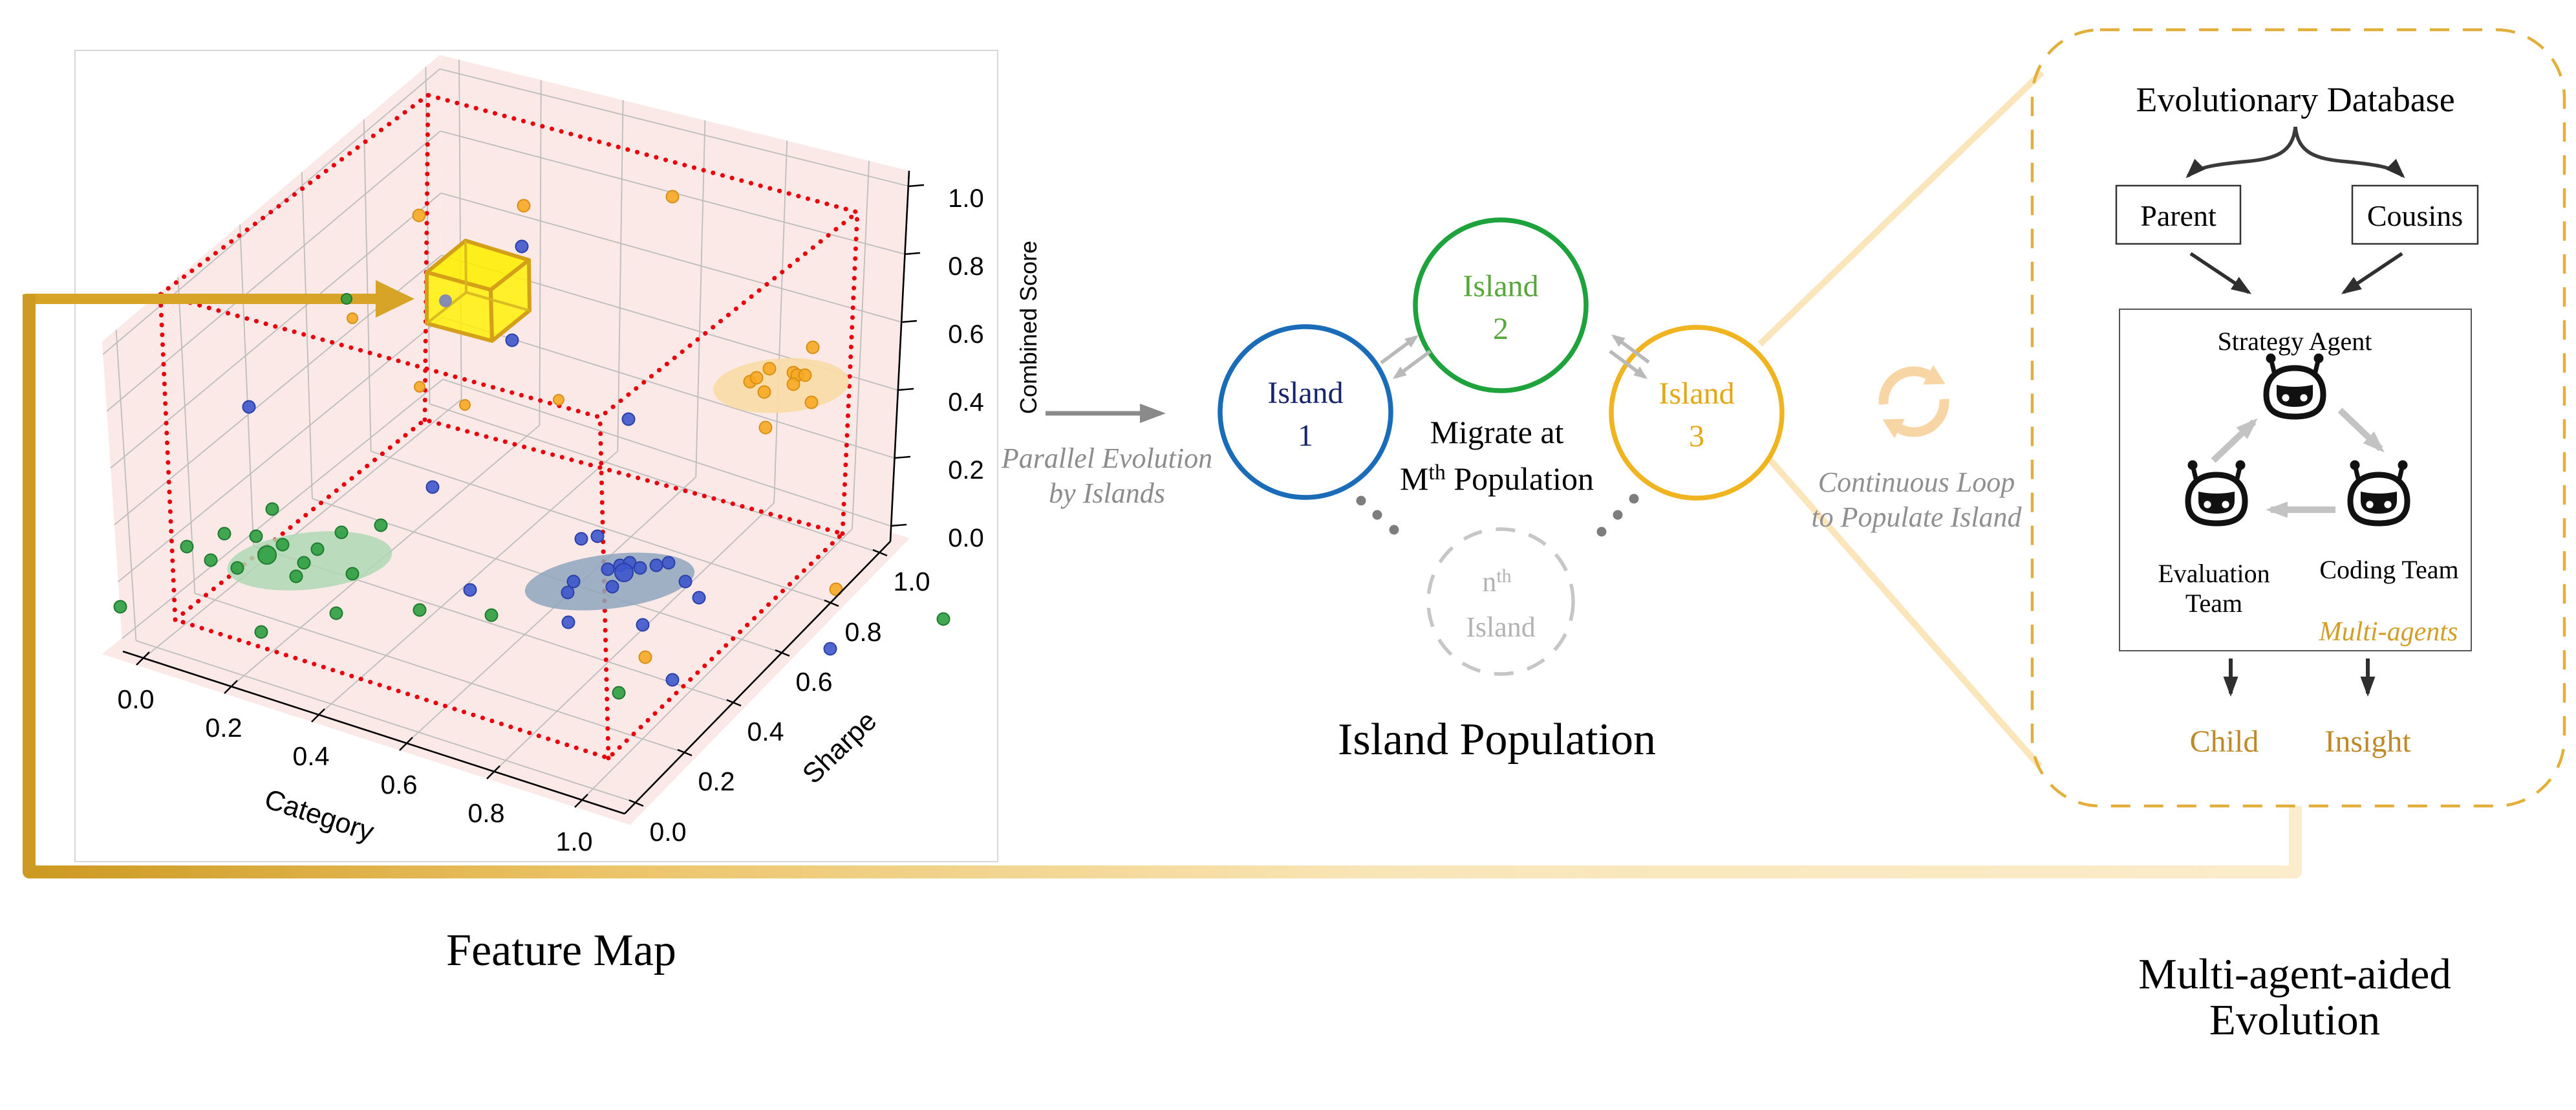 The height and width of the screenshot is (1110, 2576). Describe the element at coordinates (561, 950) in the screenshot. I see `svg-text: Feature Map` at that location.